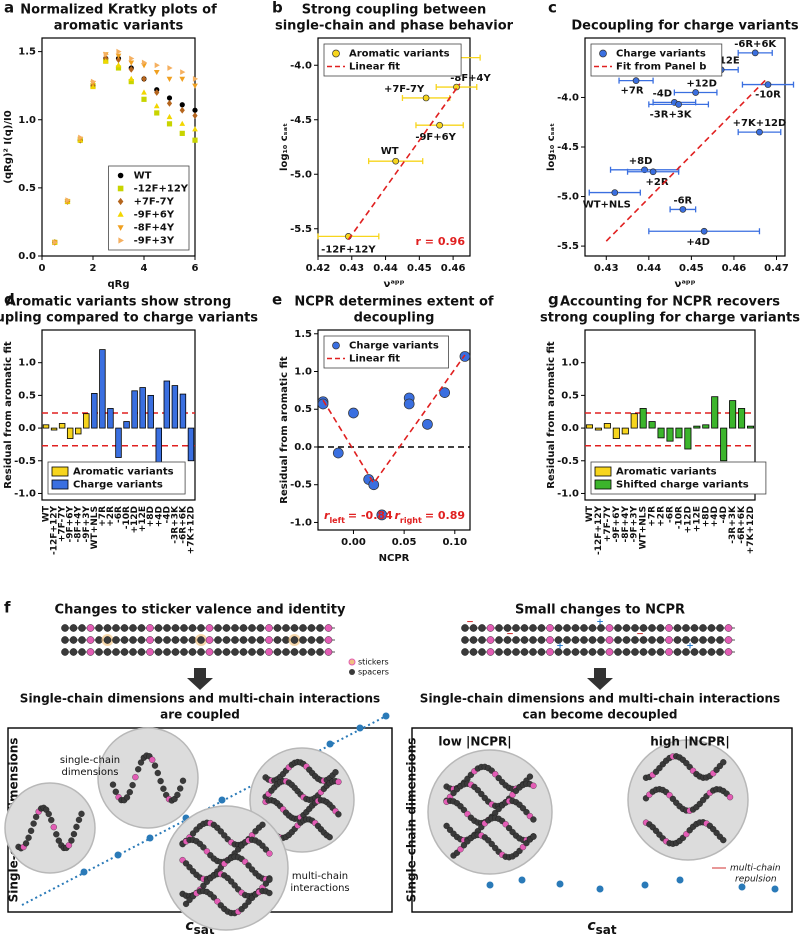 The image size is (800, 938). Describe the element at coordinates (352, 662) in the screenshot. I see `key-dot` at that location.